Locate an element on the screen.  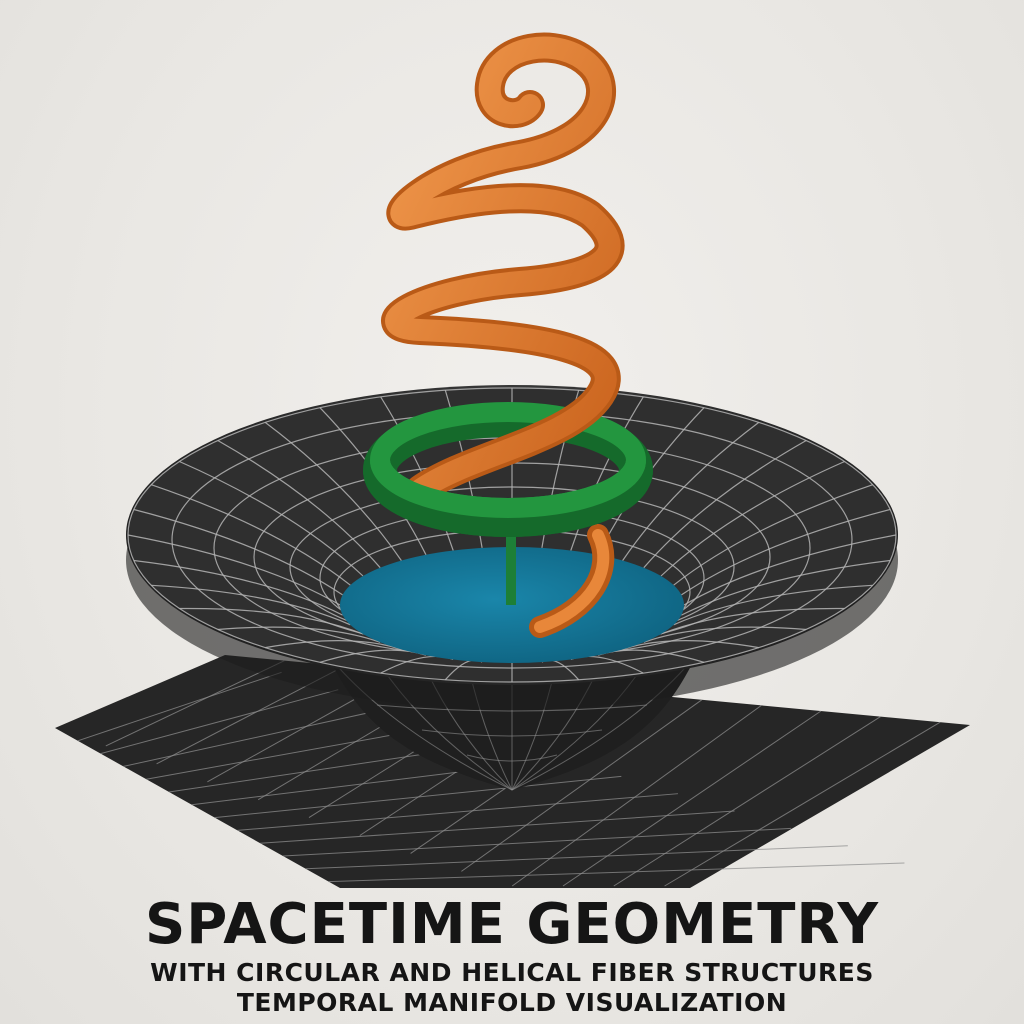
ring-stem is located at coordinates (511, 570).